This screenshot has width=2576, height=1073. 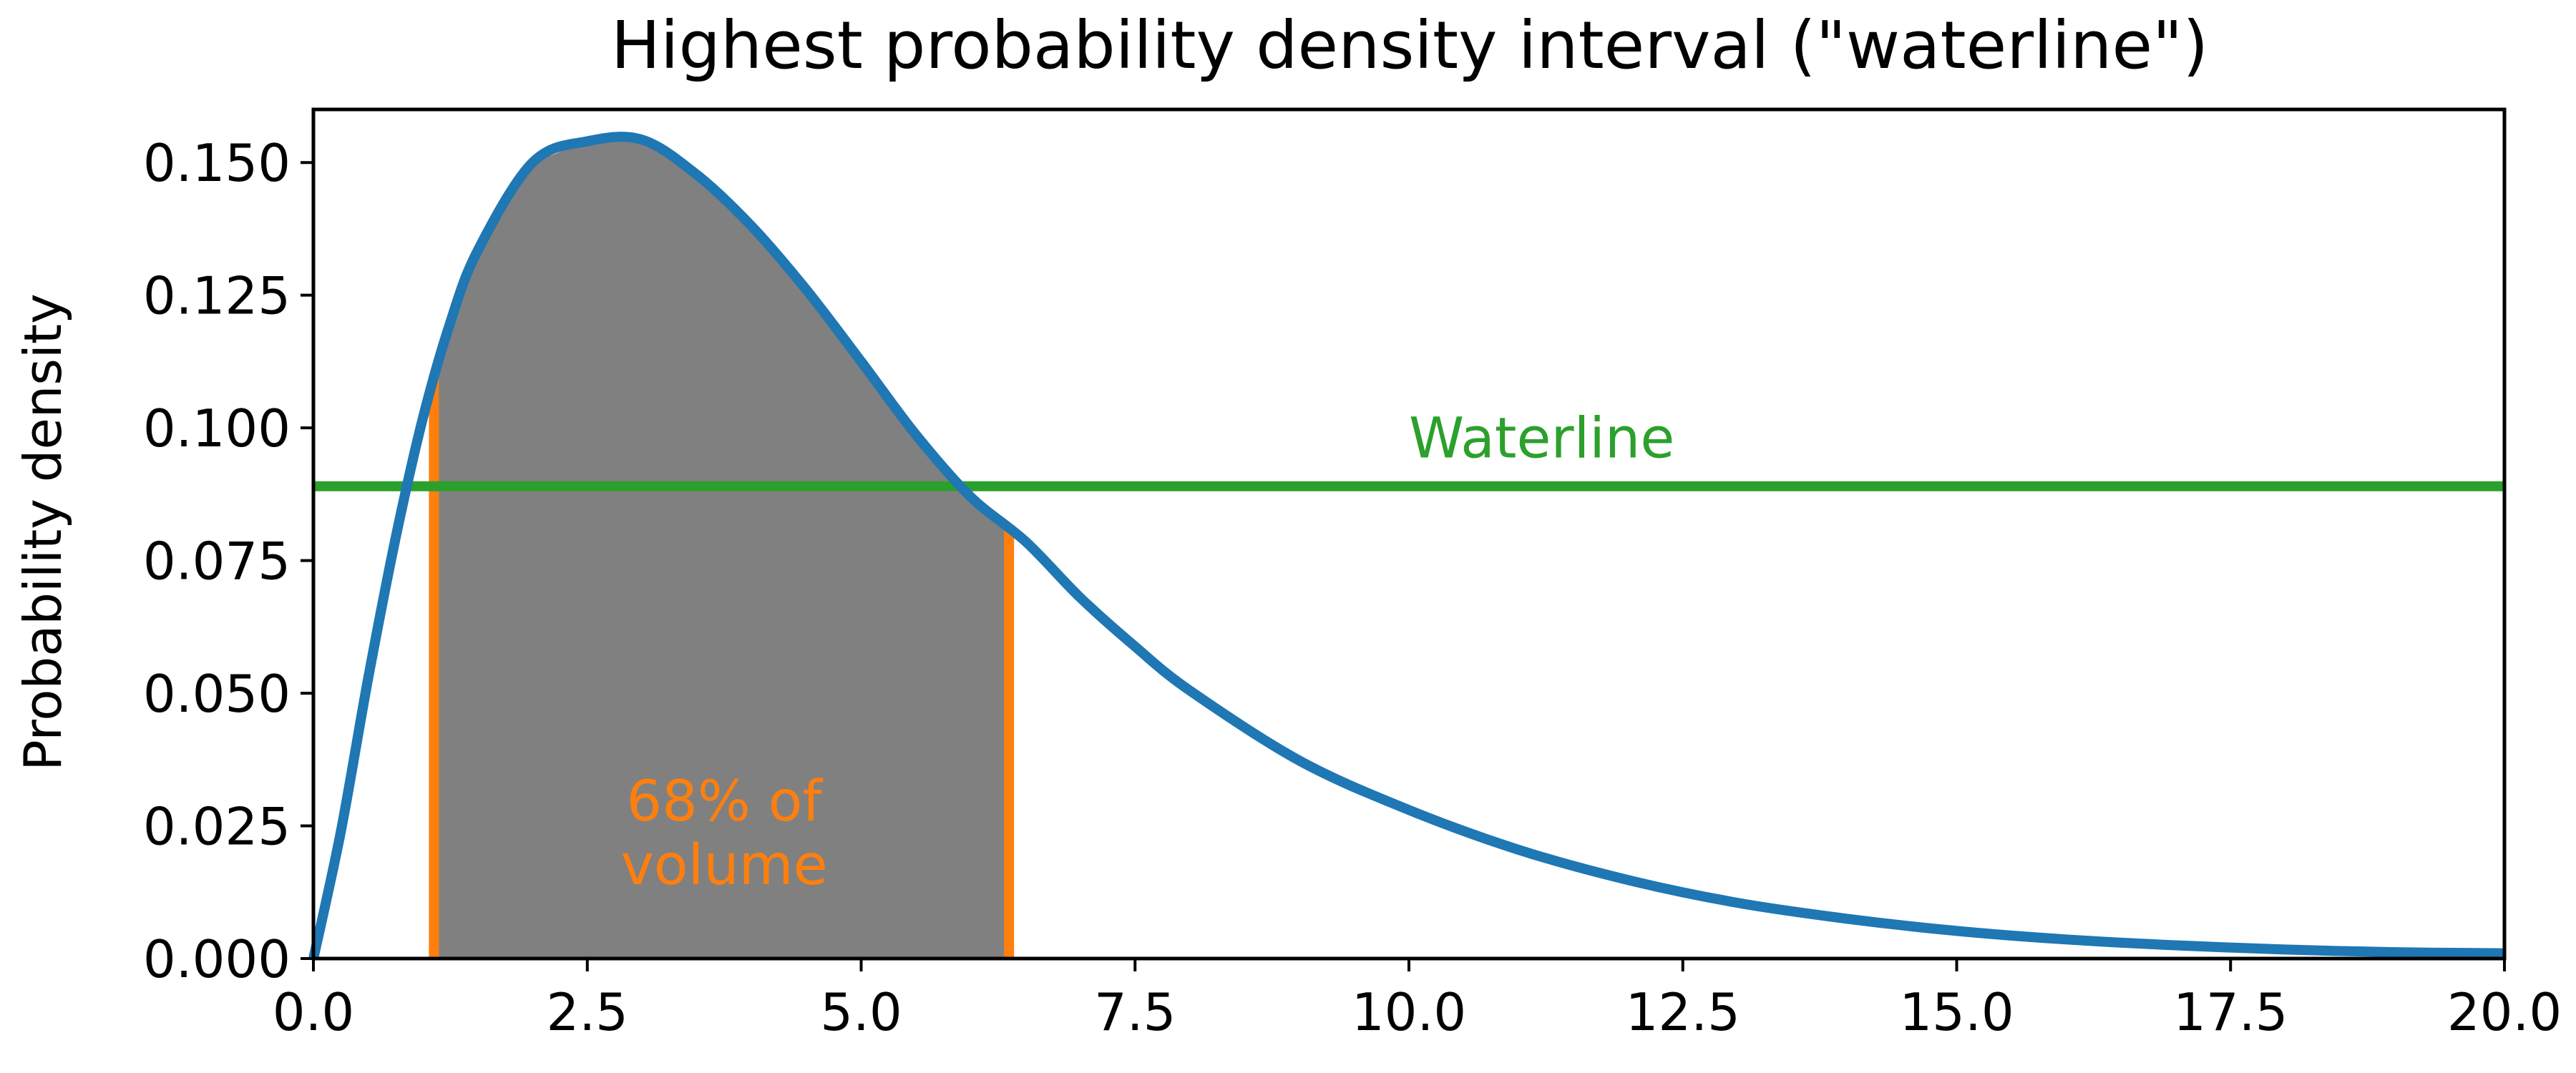 I want to click on x-tick-label: 5.0, so click(x=861, y=1012).